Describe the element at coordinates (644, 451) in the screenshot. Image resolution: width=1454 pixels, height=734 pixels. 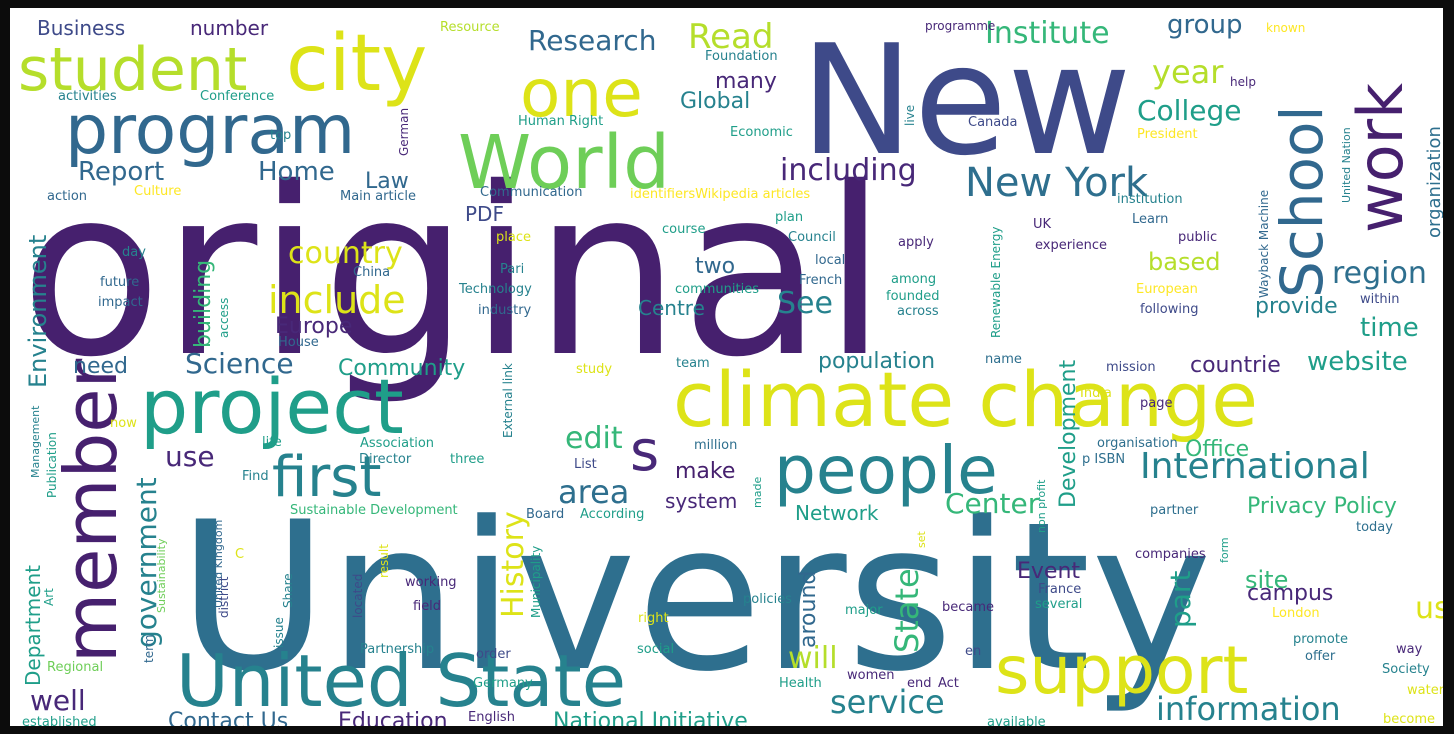
I see `word-s: s` at that location.